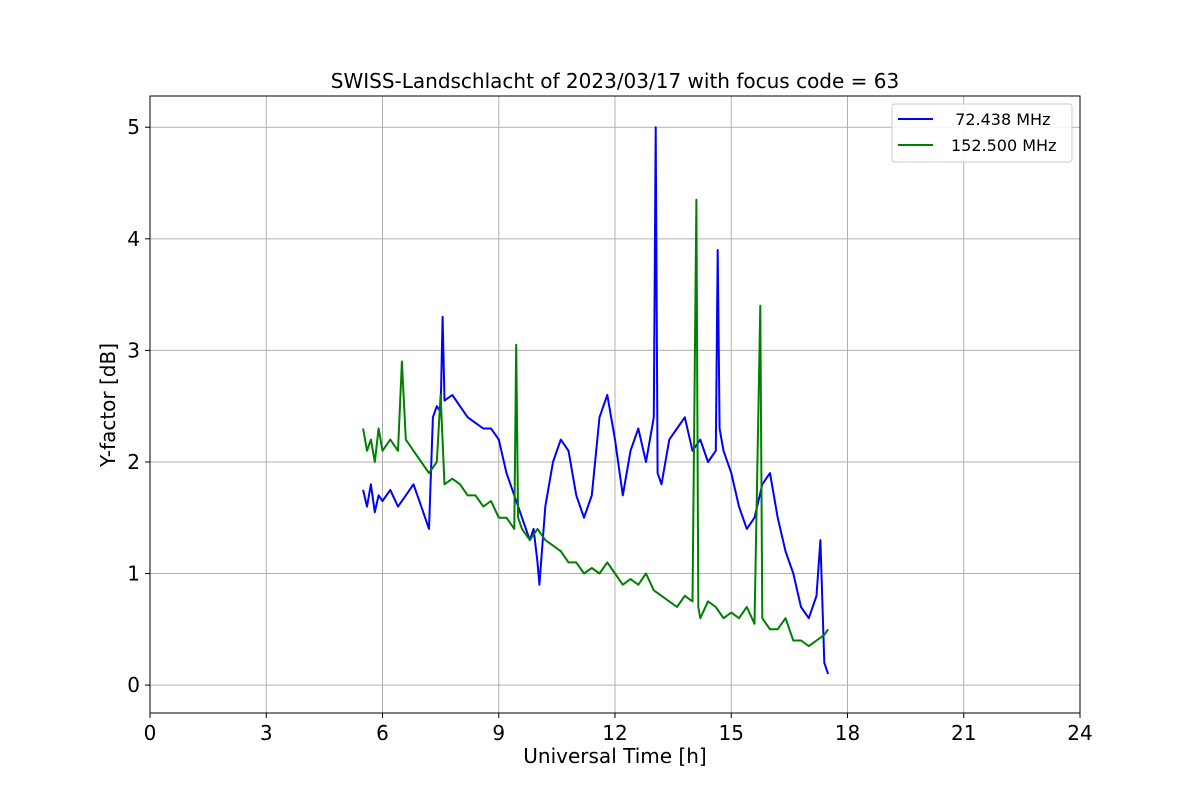 This screenshot has width=1200, height=800. Describe the element at coordinates (266, 733) in the screenshot. I see `x-tick-label: 3` at that location.